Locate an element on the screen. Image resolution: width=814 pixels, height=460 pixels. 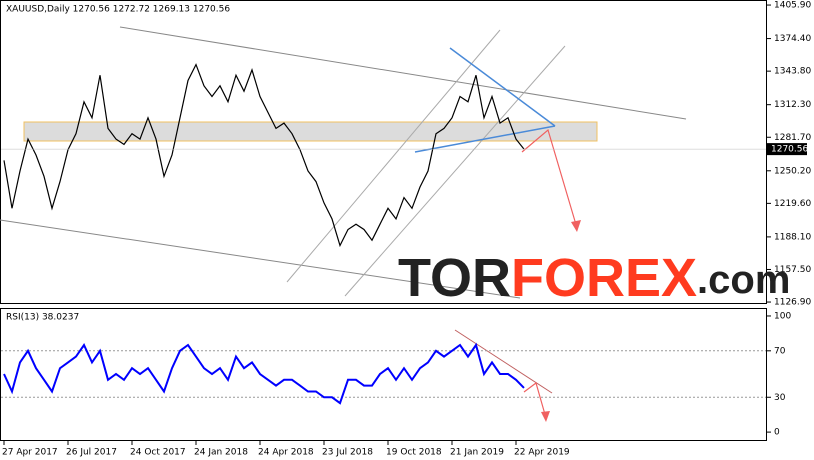
x-tick-label: 24 Jan 2018 is located at coordinates (221, 453).